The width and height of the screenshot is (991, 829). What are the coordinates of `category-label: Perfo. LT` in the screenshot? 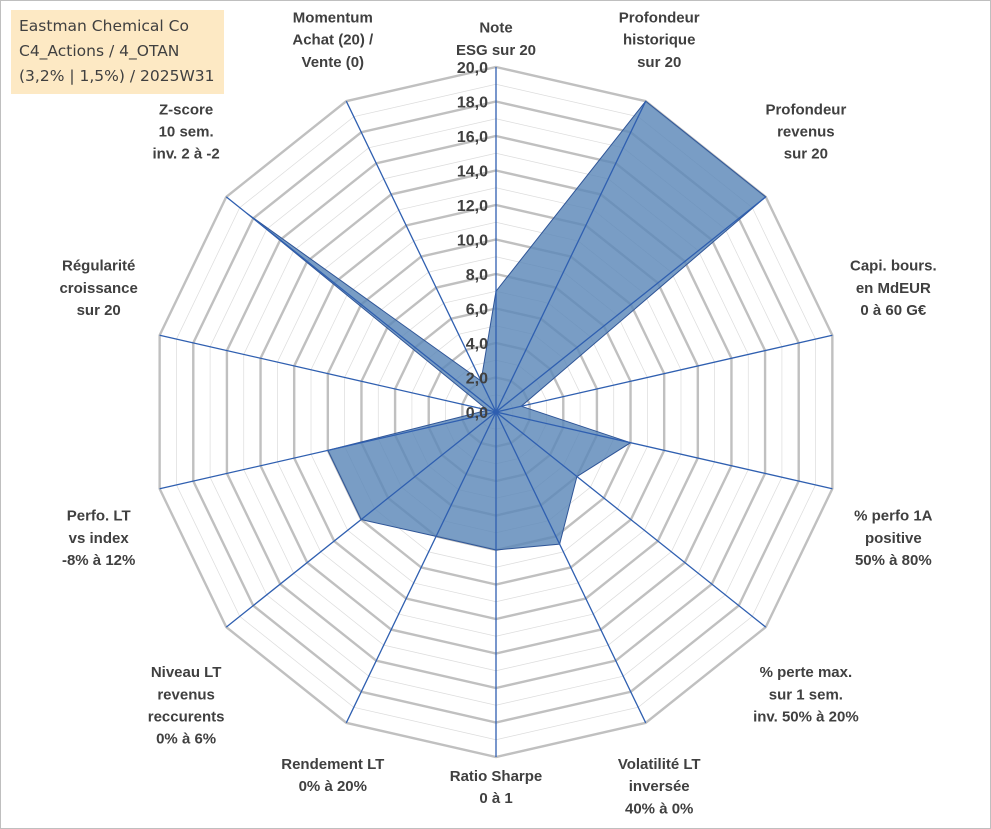 It's located at (99, 516).